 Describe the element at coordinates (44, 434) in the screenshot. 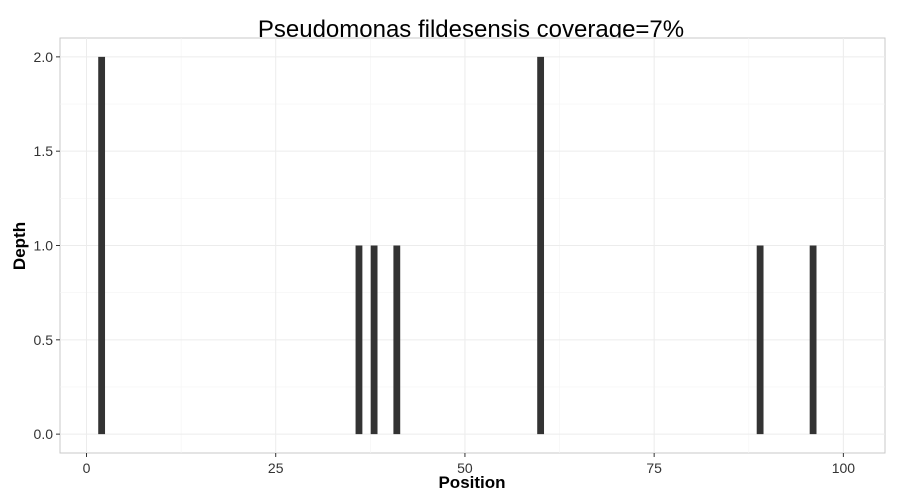

I see `y-tick-label: 0.0` at that location.